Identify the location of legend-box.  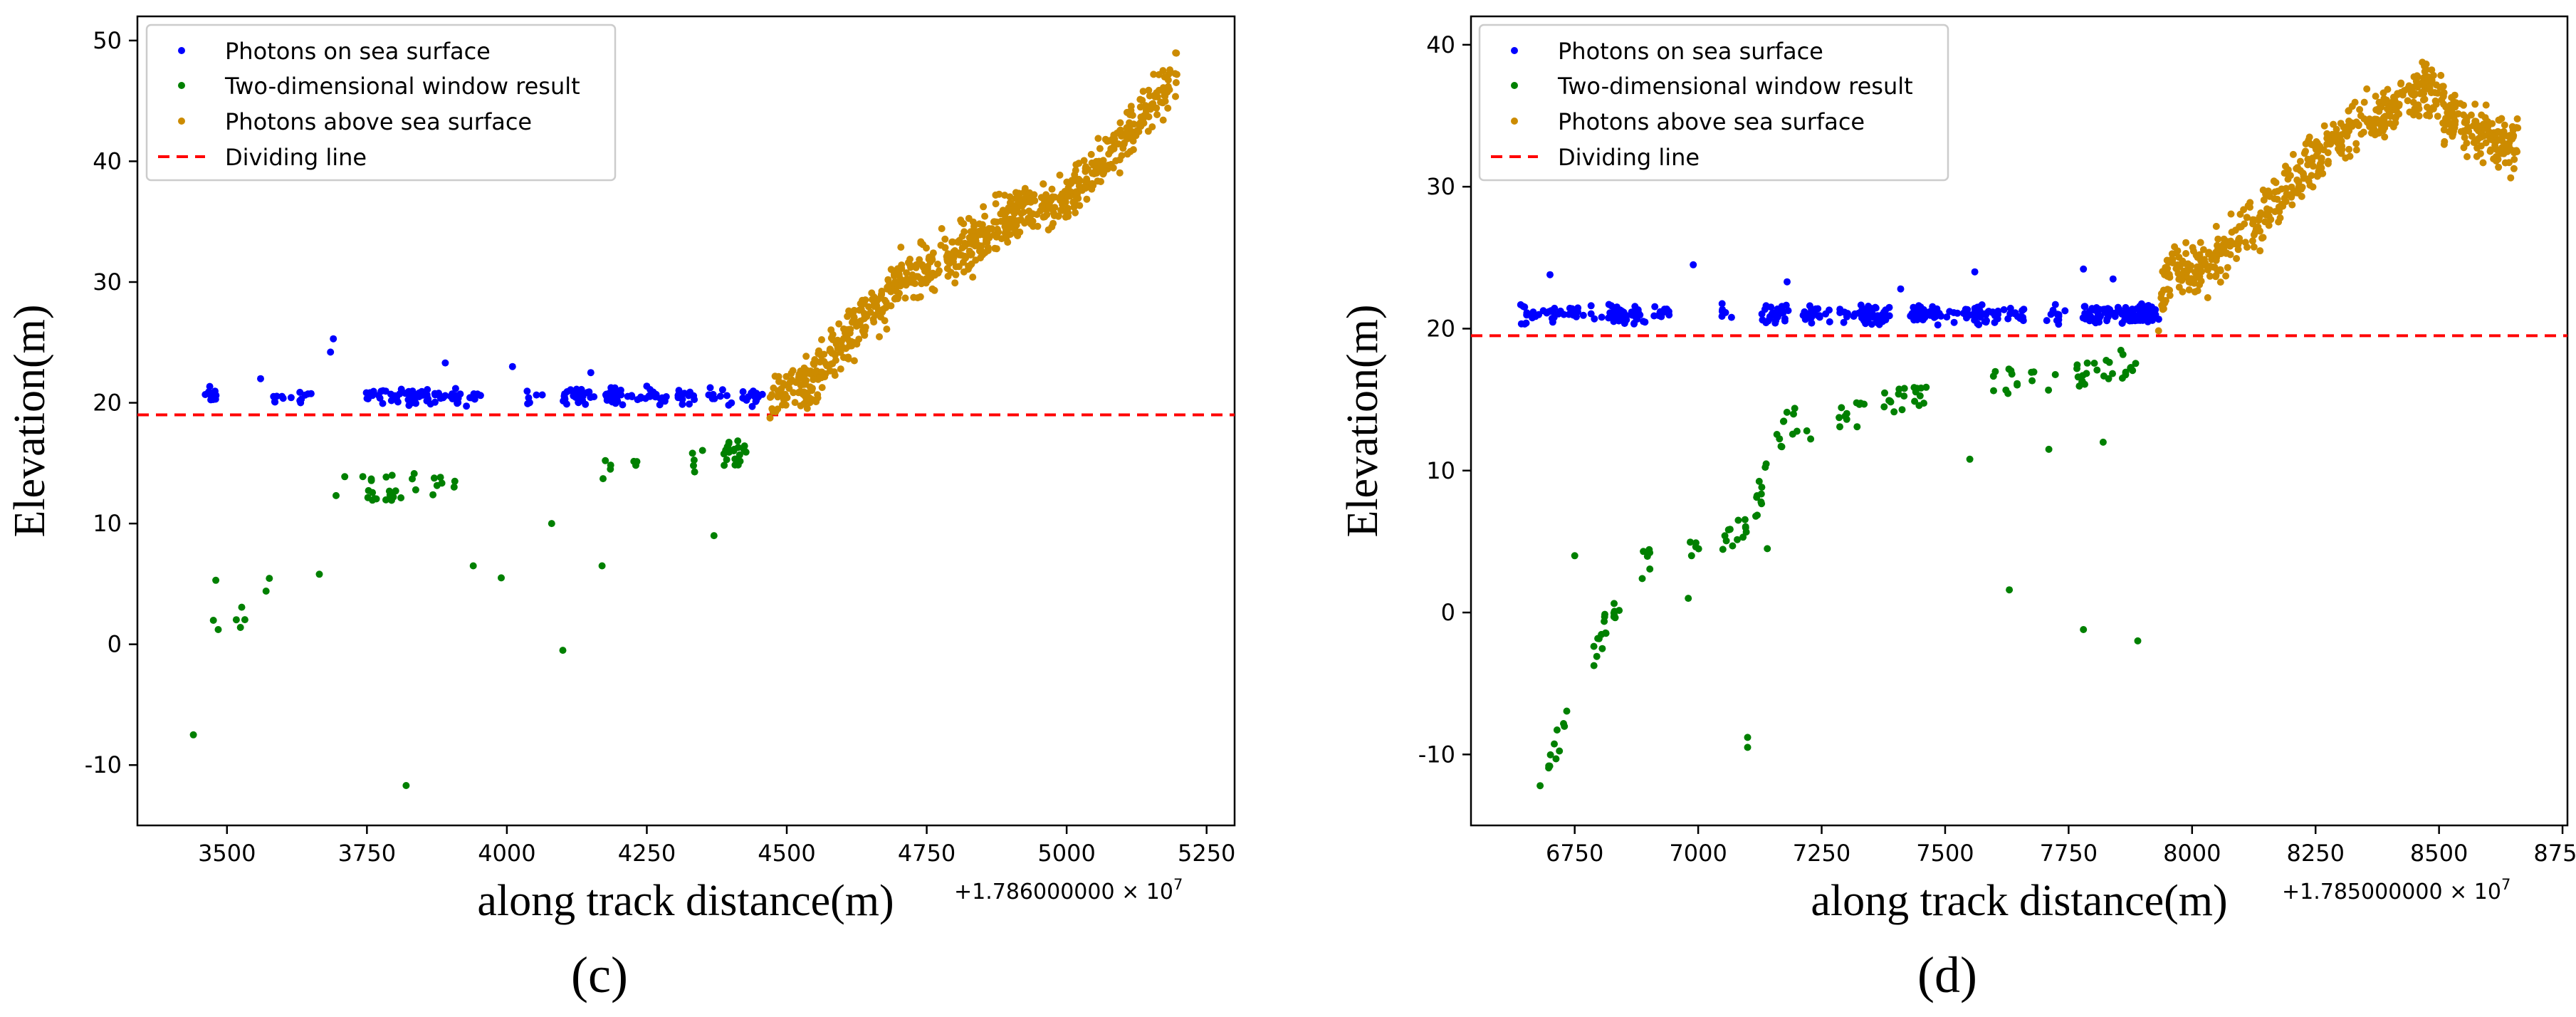
(1713, 103).